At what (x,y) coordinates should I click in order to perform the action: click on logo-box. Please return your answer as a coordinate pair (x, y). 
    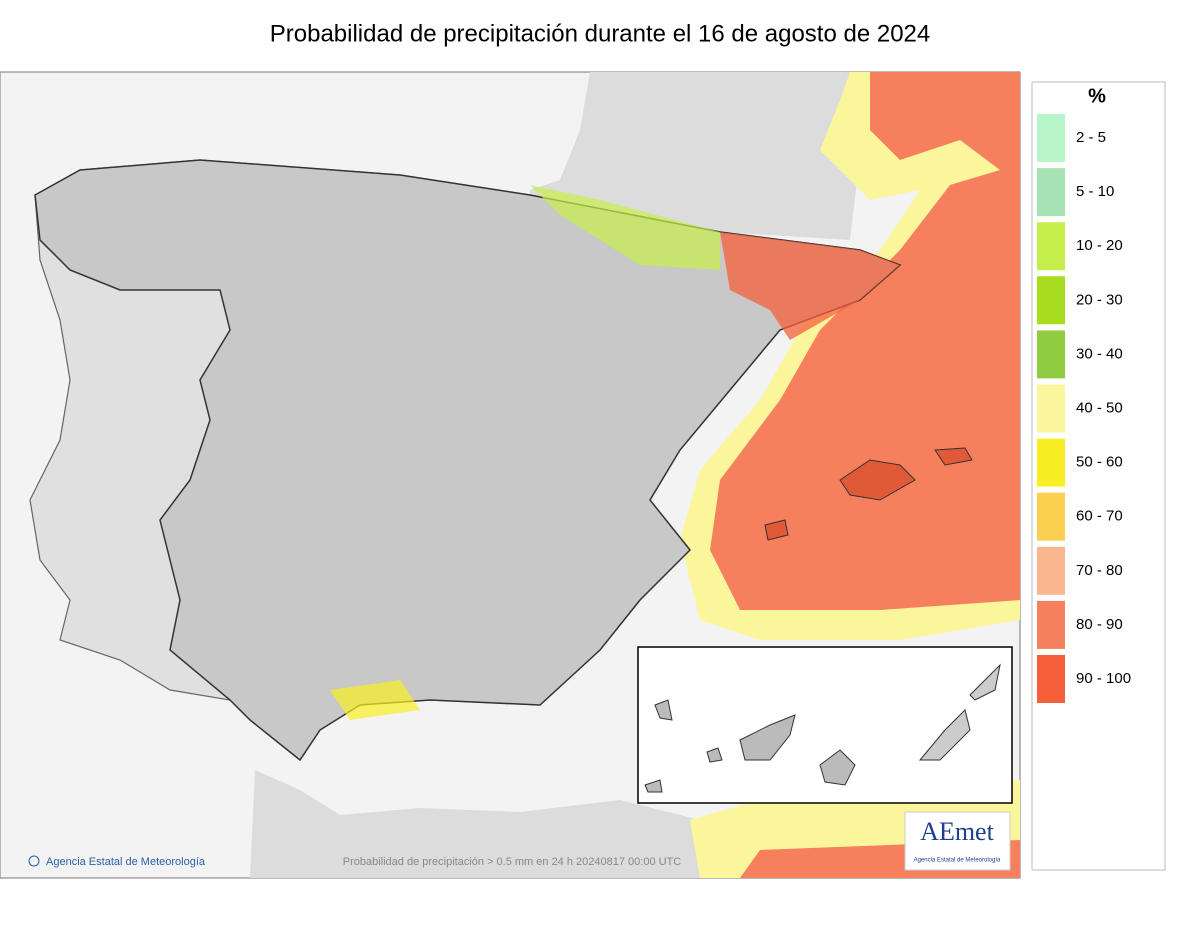
    Looking at the image, I should click on (957, 841).